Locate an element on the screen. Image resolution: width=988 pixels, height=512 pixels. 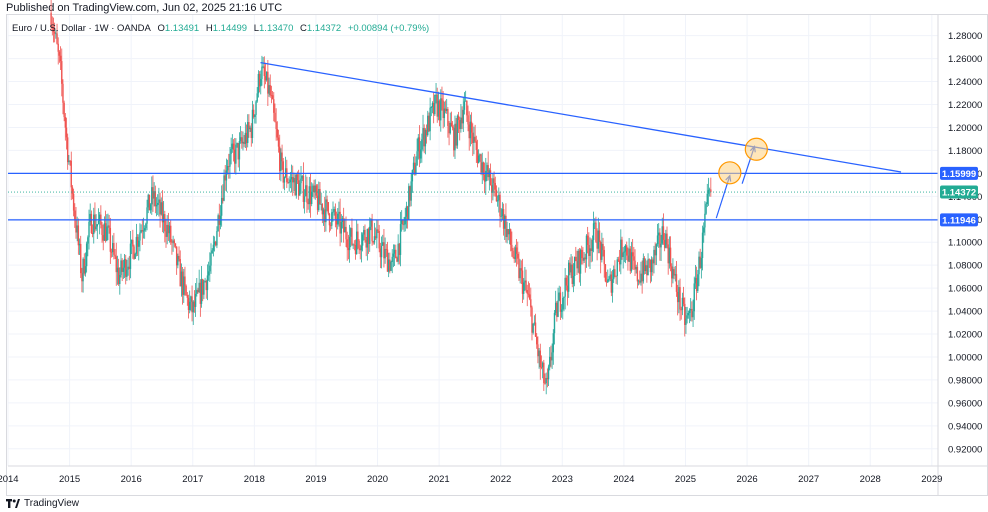
y-tick-label: 0.94000 is located at coordinates (965, 426).